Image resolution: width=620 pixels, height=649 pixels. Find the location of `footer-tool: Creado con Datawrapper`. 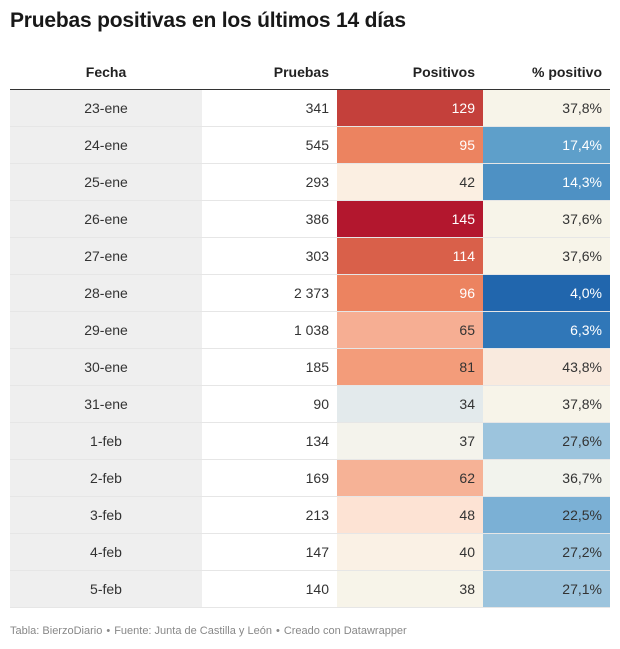

footer-tool: Creado con Datawrapper is located at coordinates (345, 631).